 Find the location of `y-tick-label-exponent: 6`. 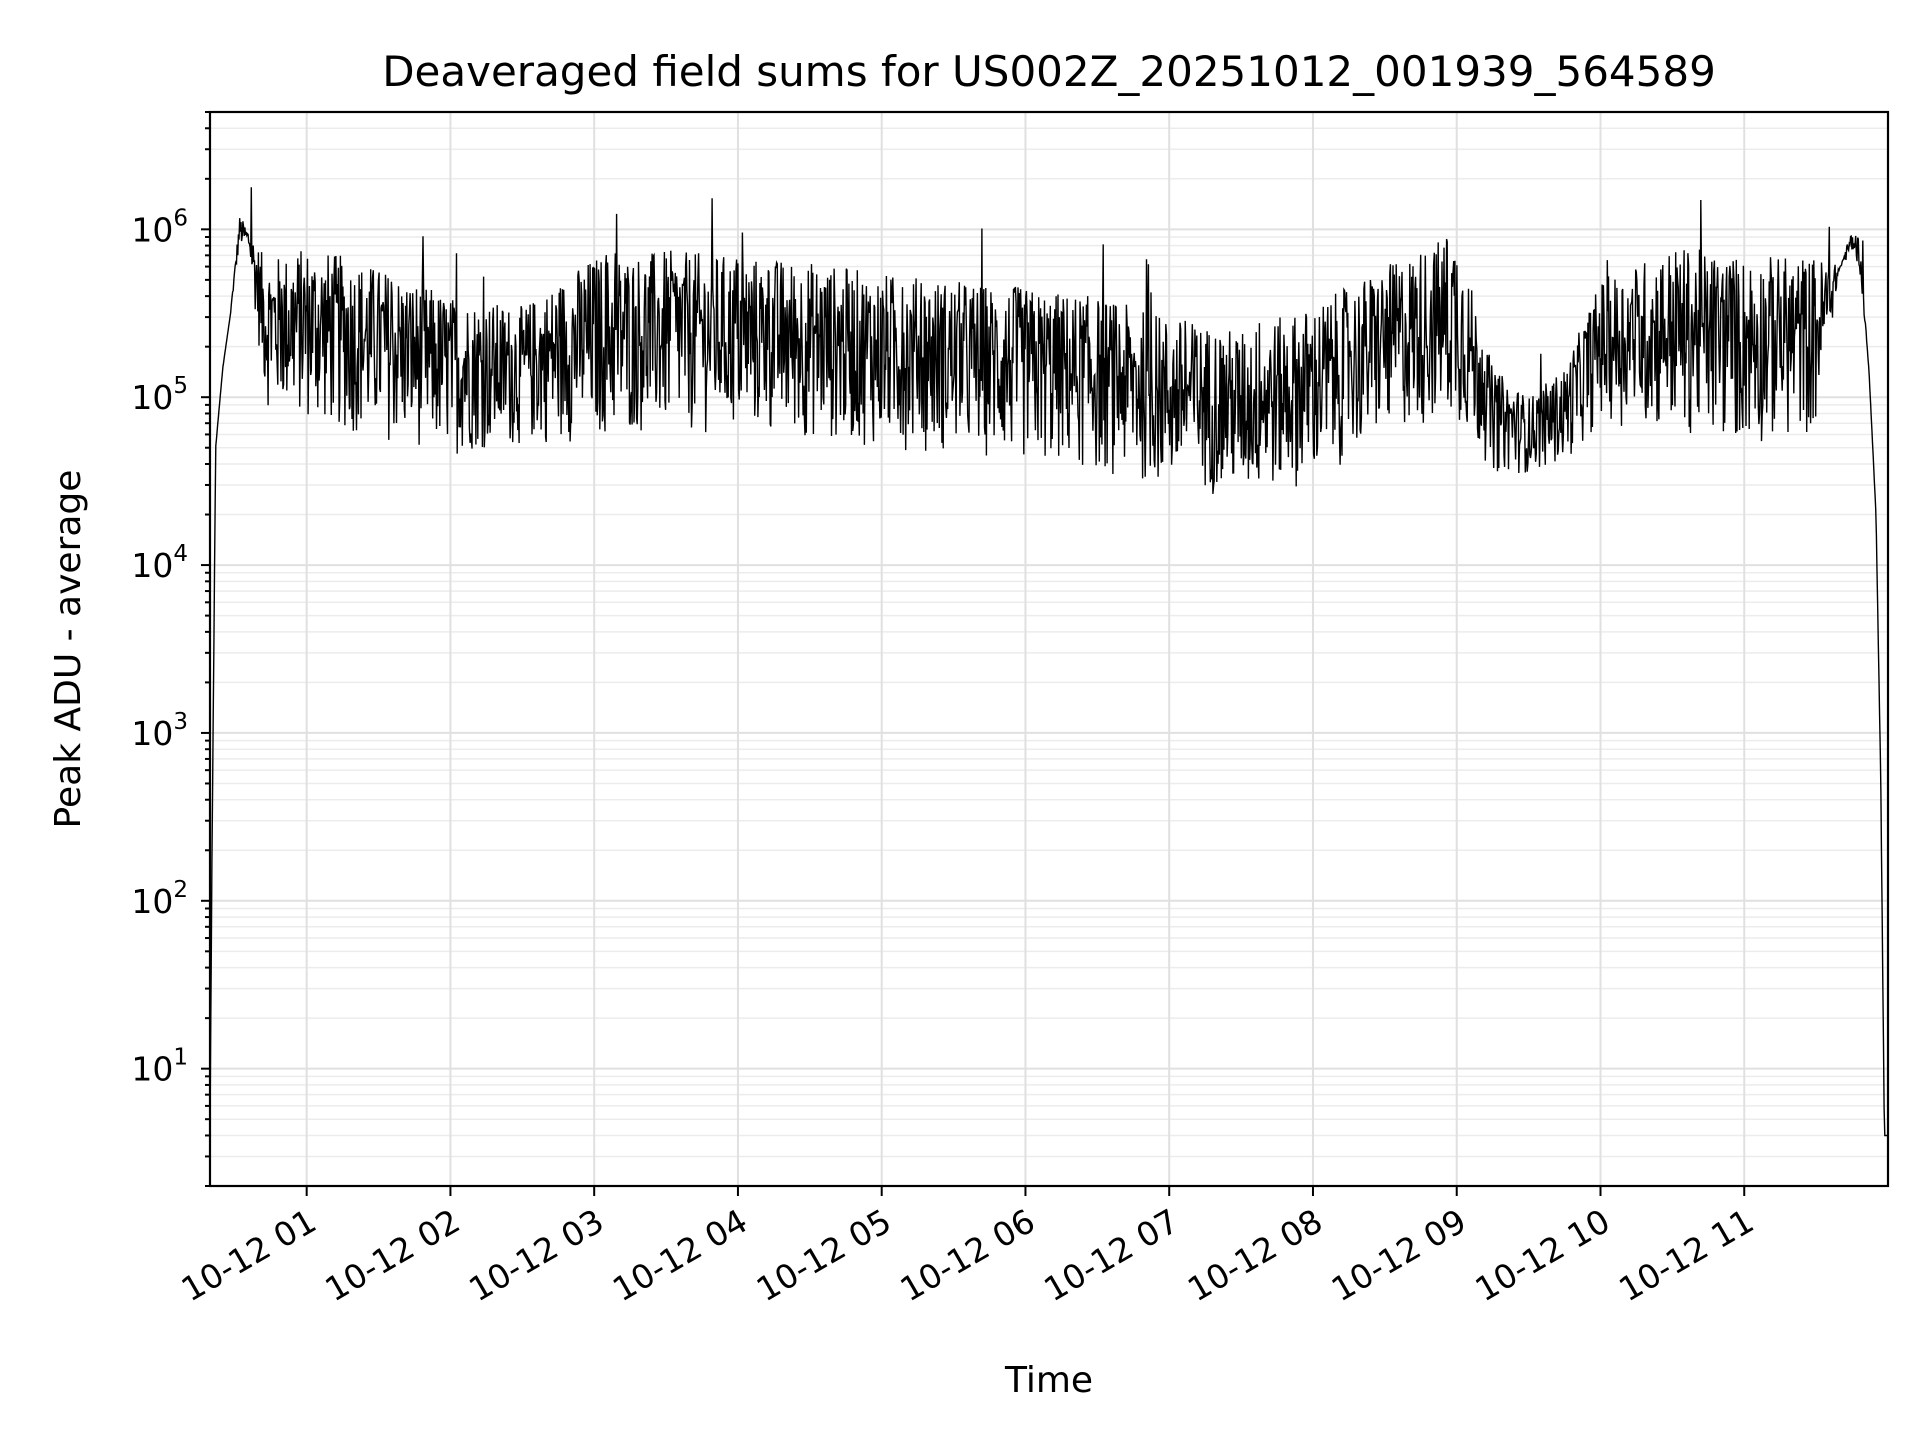

y-tick-label-exponent: 6 is located at coordinates (180, 218).